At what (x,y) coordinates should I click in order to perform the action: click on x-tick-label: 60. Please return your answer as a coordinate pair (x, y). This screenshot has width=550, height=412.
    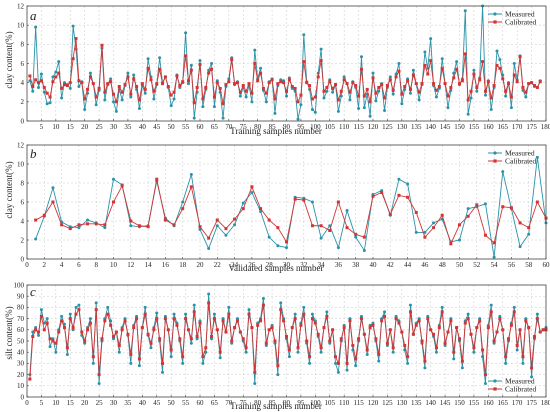
    Looking at the image, I should click on (201, 403).